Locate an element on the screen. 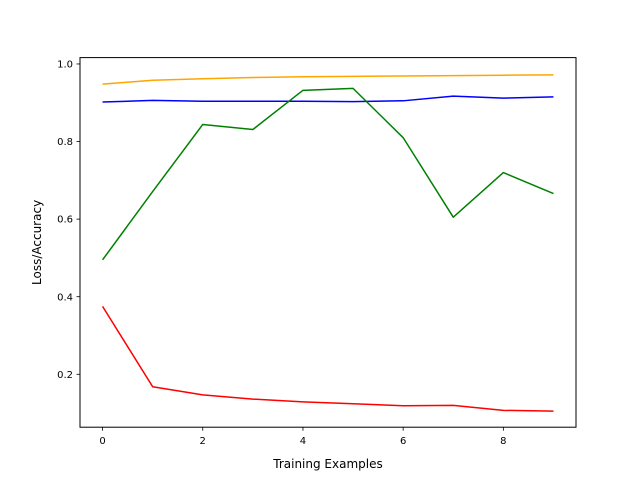 The image size is (640, 484). x-tick-label: 6 is located at coordinates (403, 441).